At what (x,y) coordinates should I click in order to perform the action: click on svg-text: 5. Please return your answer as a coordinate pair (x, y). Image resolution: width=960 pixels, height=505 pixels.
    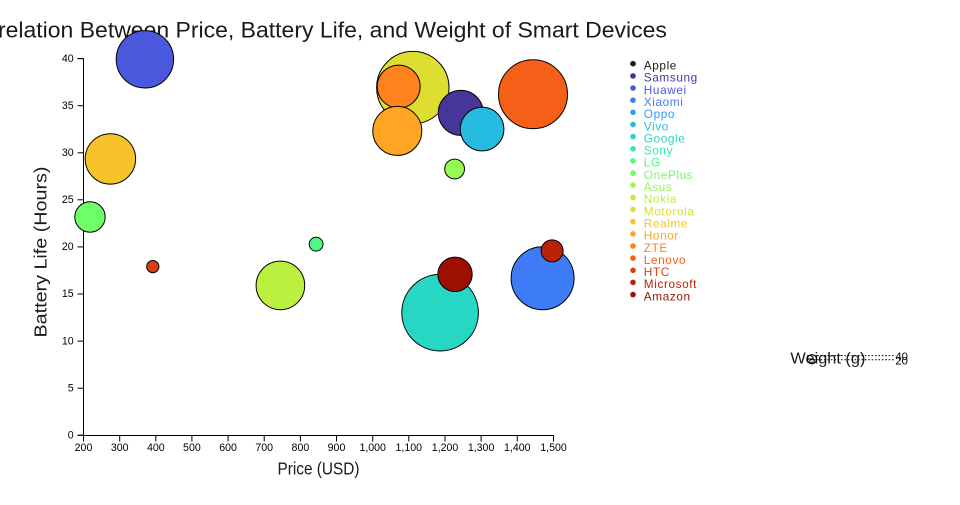
    Looking at the image, I should click on (71, 388).